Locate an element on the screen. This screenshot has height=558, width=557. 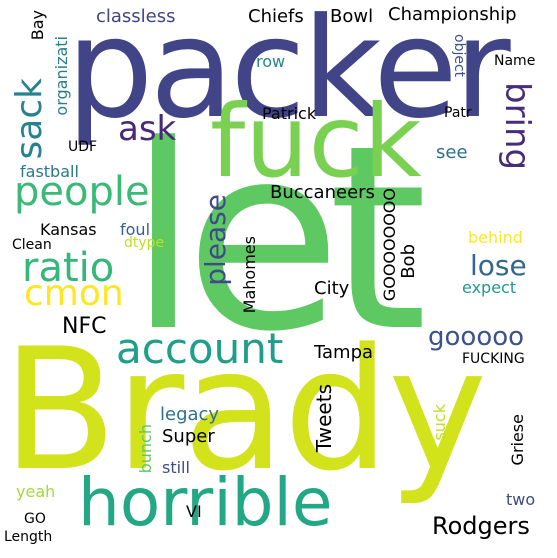
word-griese: Griese is located at coordinates (517, 440).